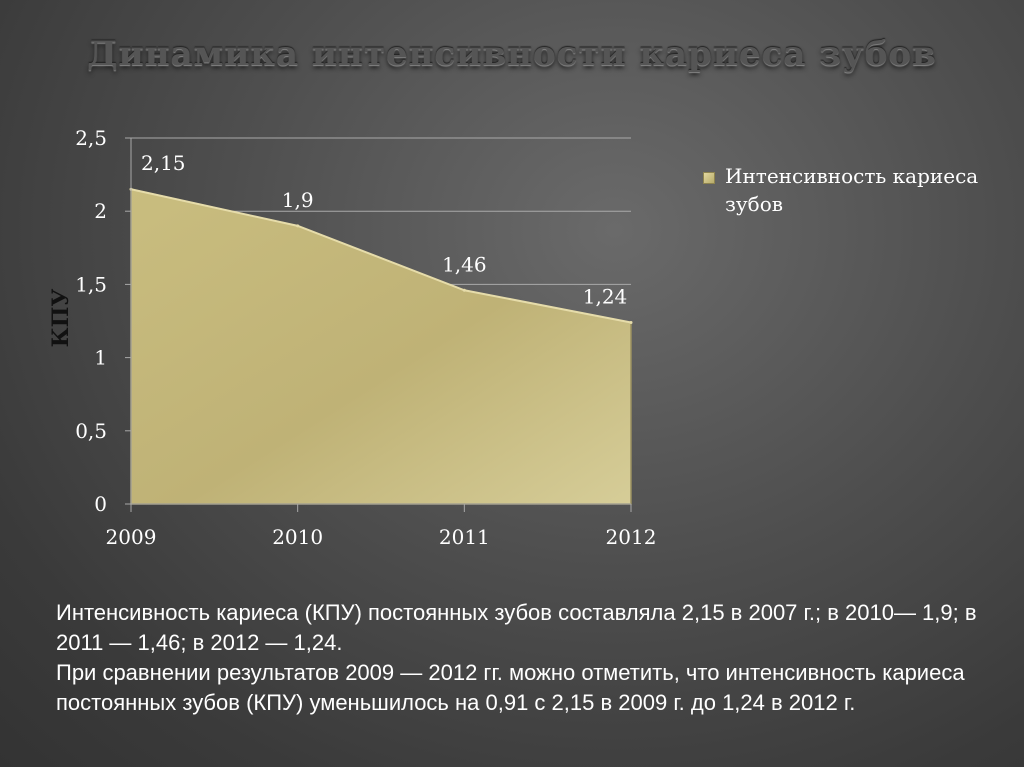  I want to click on y-tick-label: 0,5, so click(91, 431).